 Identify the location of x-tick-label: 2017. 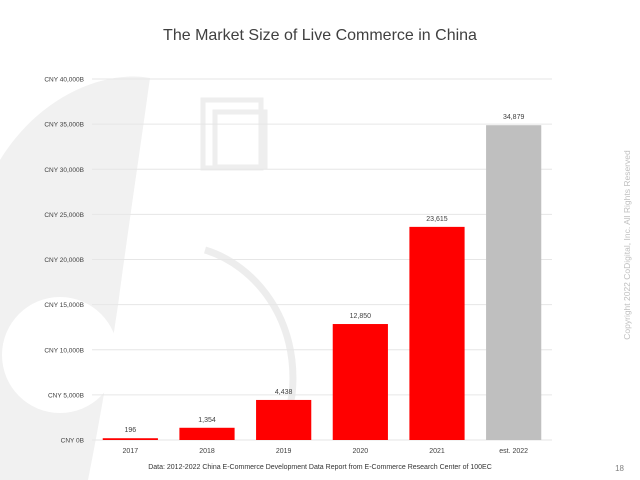
(131, 451).